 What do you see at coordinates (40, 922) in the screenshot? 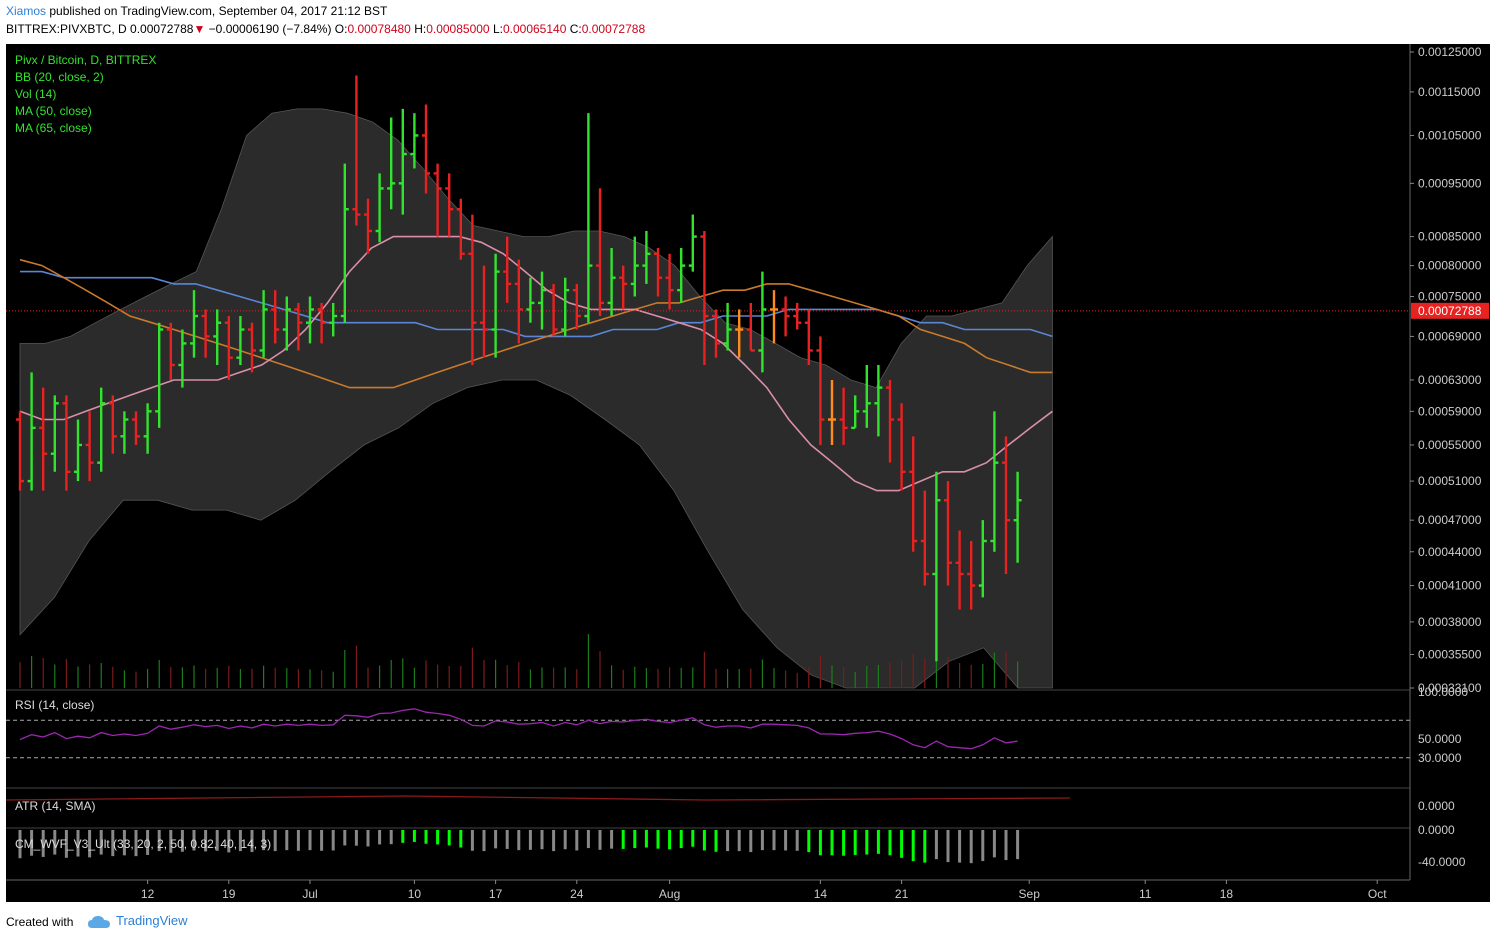
I see `created-with-text: Created with` at bounding box center [40, 922].